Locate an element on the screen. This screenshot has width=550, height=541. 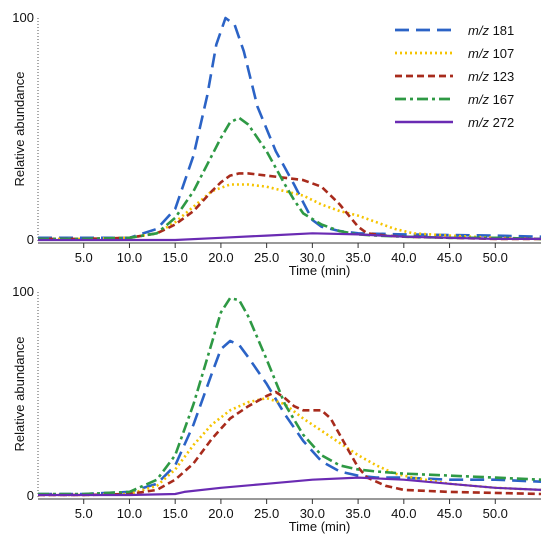
legend-entry: m/z 123 is located at coordinates (491, 76).